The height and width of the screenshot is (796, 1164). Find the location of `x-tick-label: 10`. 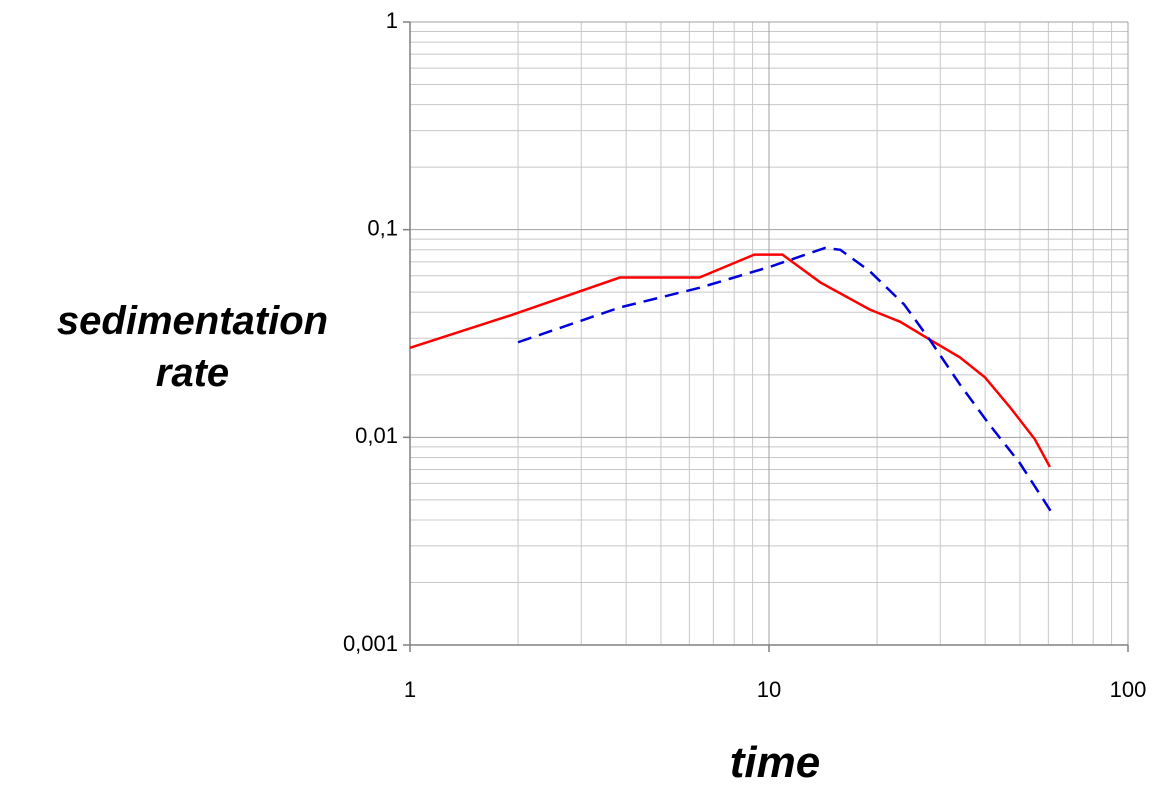

x-tick-label: 10 is located at coordinates (769, 689).